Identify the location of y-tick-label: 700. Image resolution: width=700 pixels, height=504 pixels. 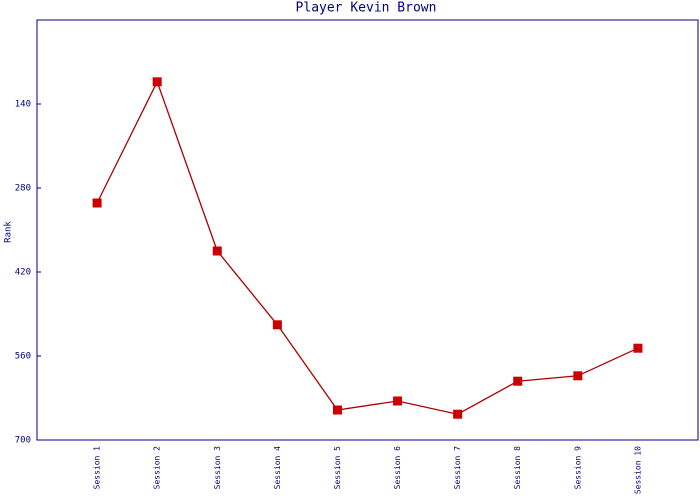
(23, 441).